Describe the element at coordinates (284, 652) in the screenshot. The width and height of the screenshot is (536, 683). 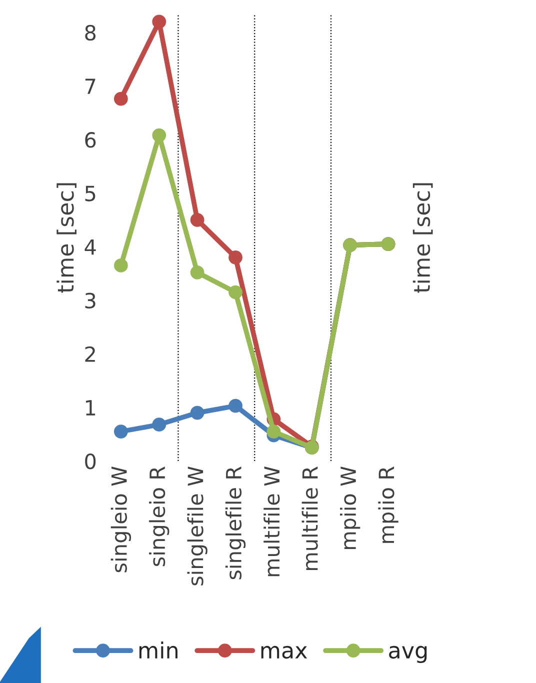
I see `legend-label: max` at that location.